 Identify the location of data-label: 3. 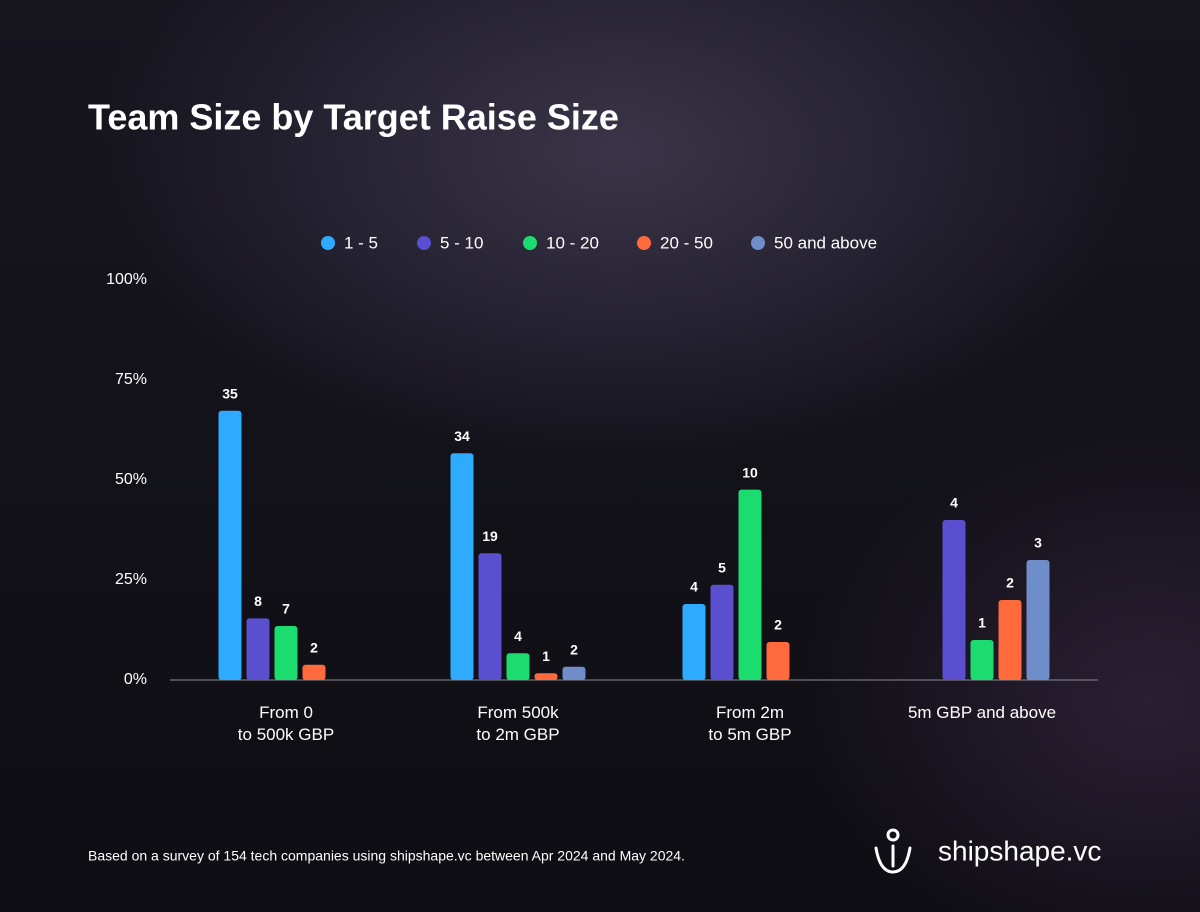
(1038, 543).